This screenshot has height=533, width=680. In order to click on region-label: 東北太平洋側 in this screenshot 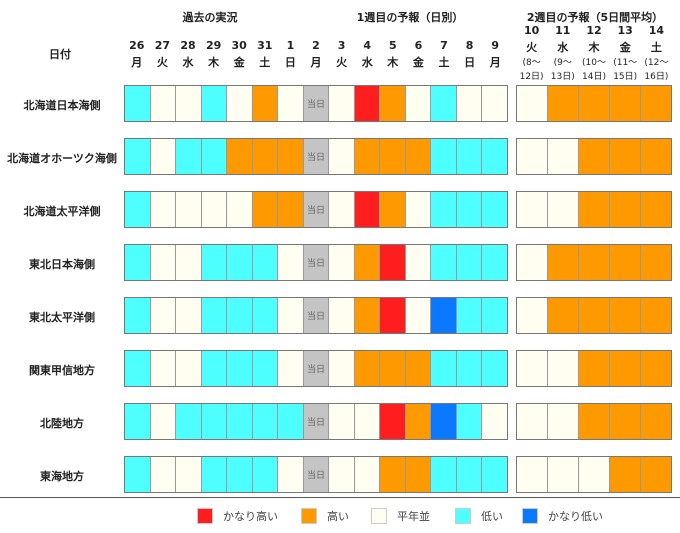, I will do `click(62, 317)`.